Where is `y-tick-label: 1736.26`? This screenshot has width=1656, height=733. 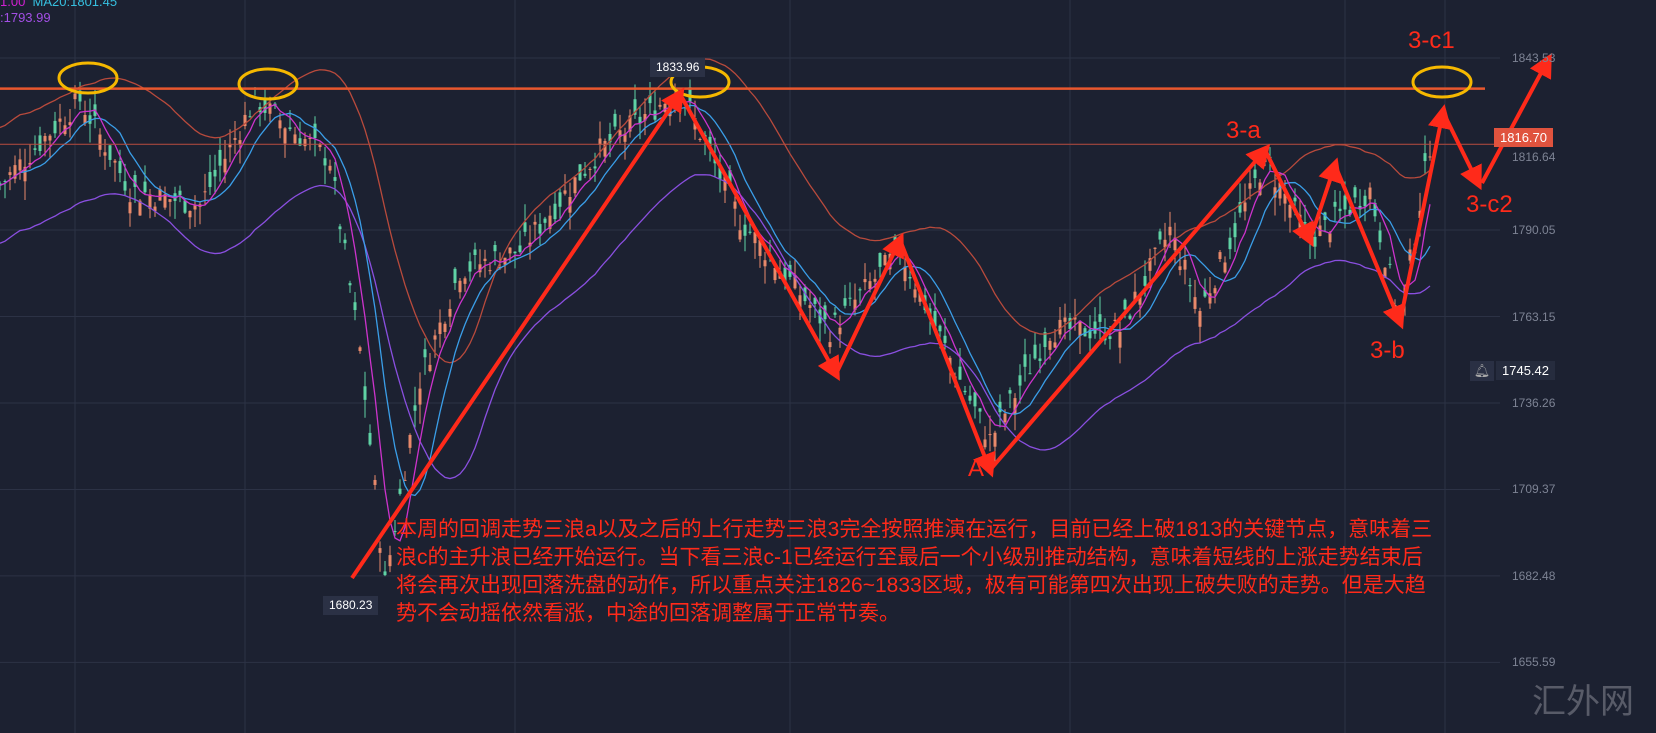 y-tick-label: 1736.26 is located at coordinates (1534, 402).